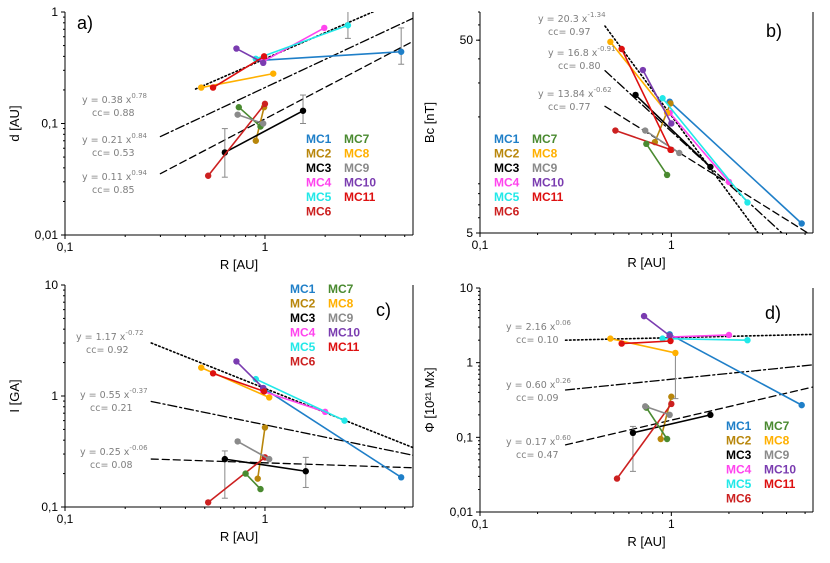  I want to click on legend-entry-mc2: MC2, so click(507, 154).